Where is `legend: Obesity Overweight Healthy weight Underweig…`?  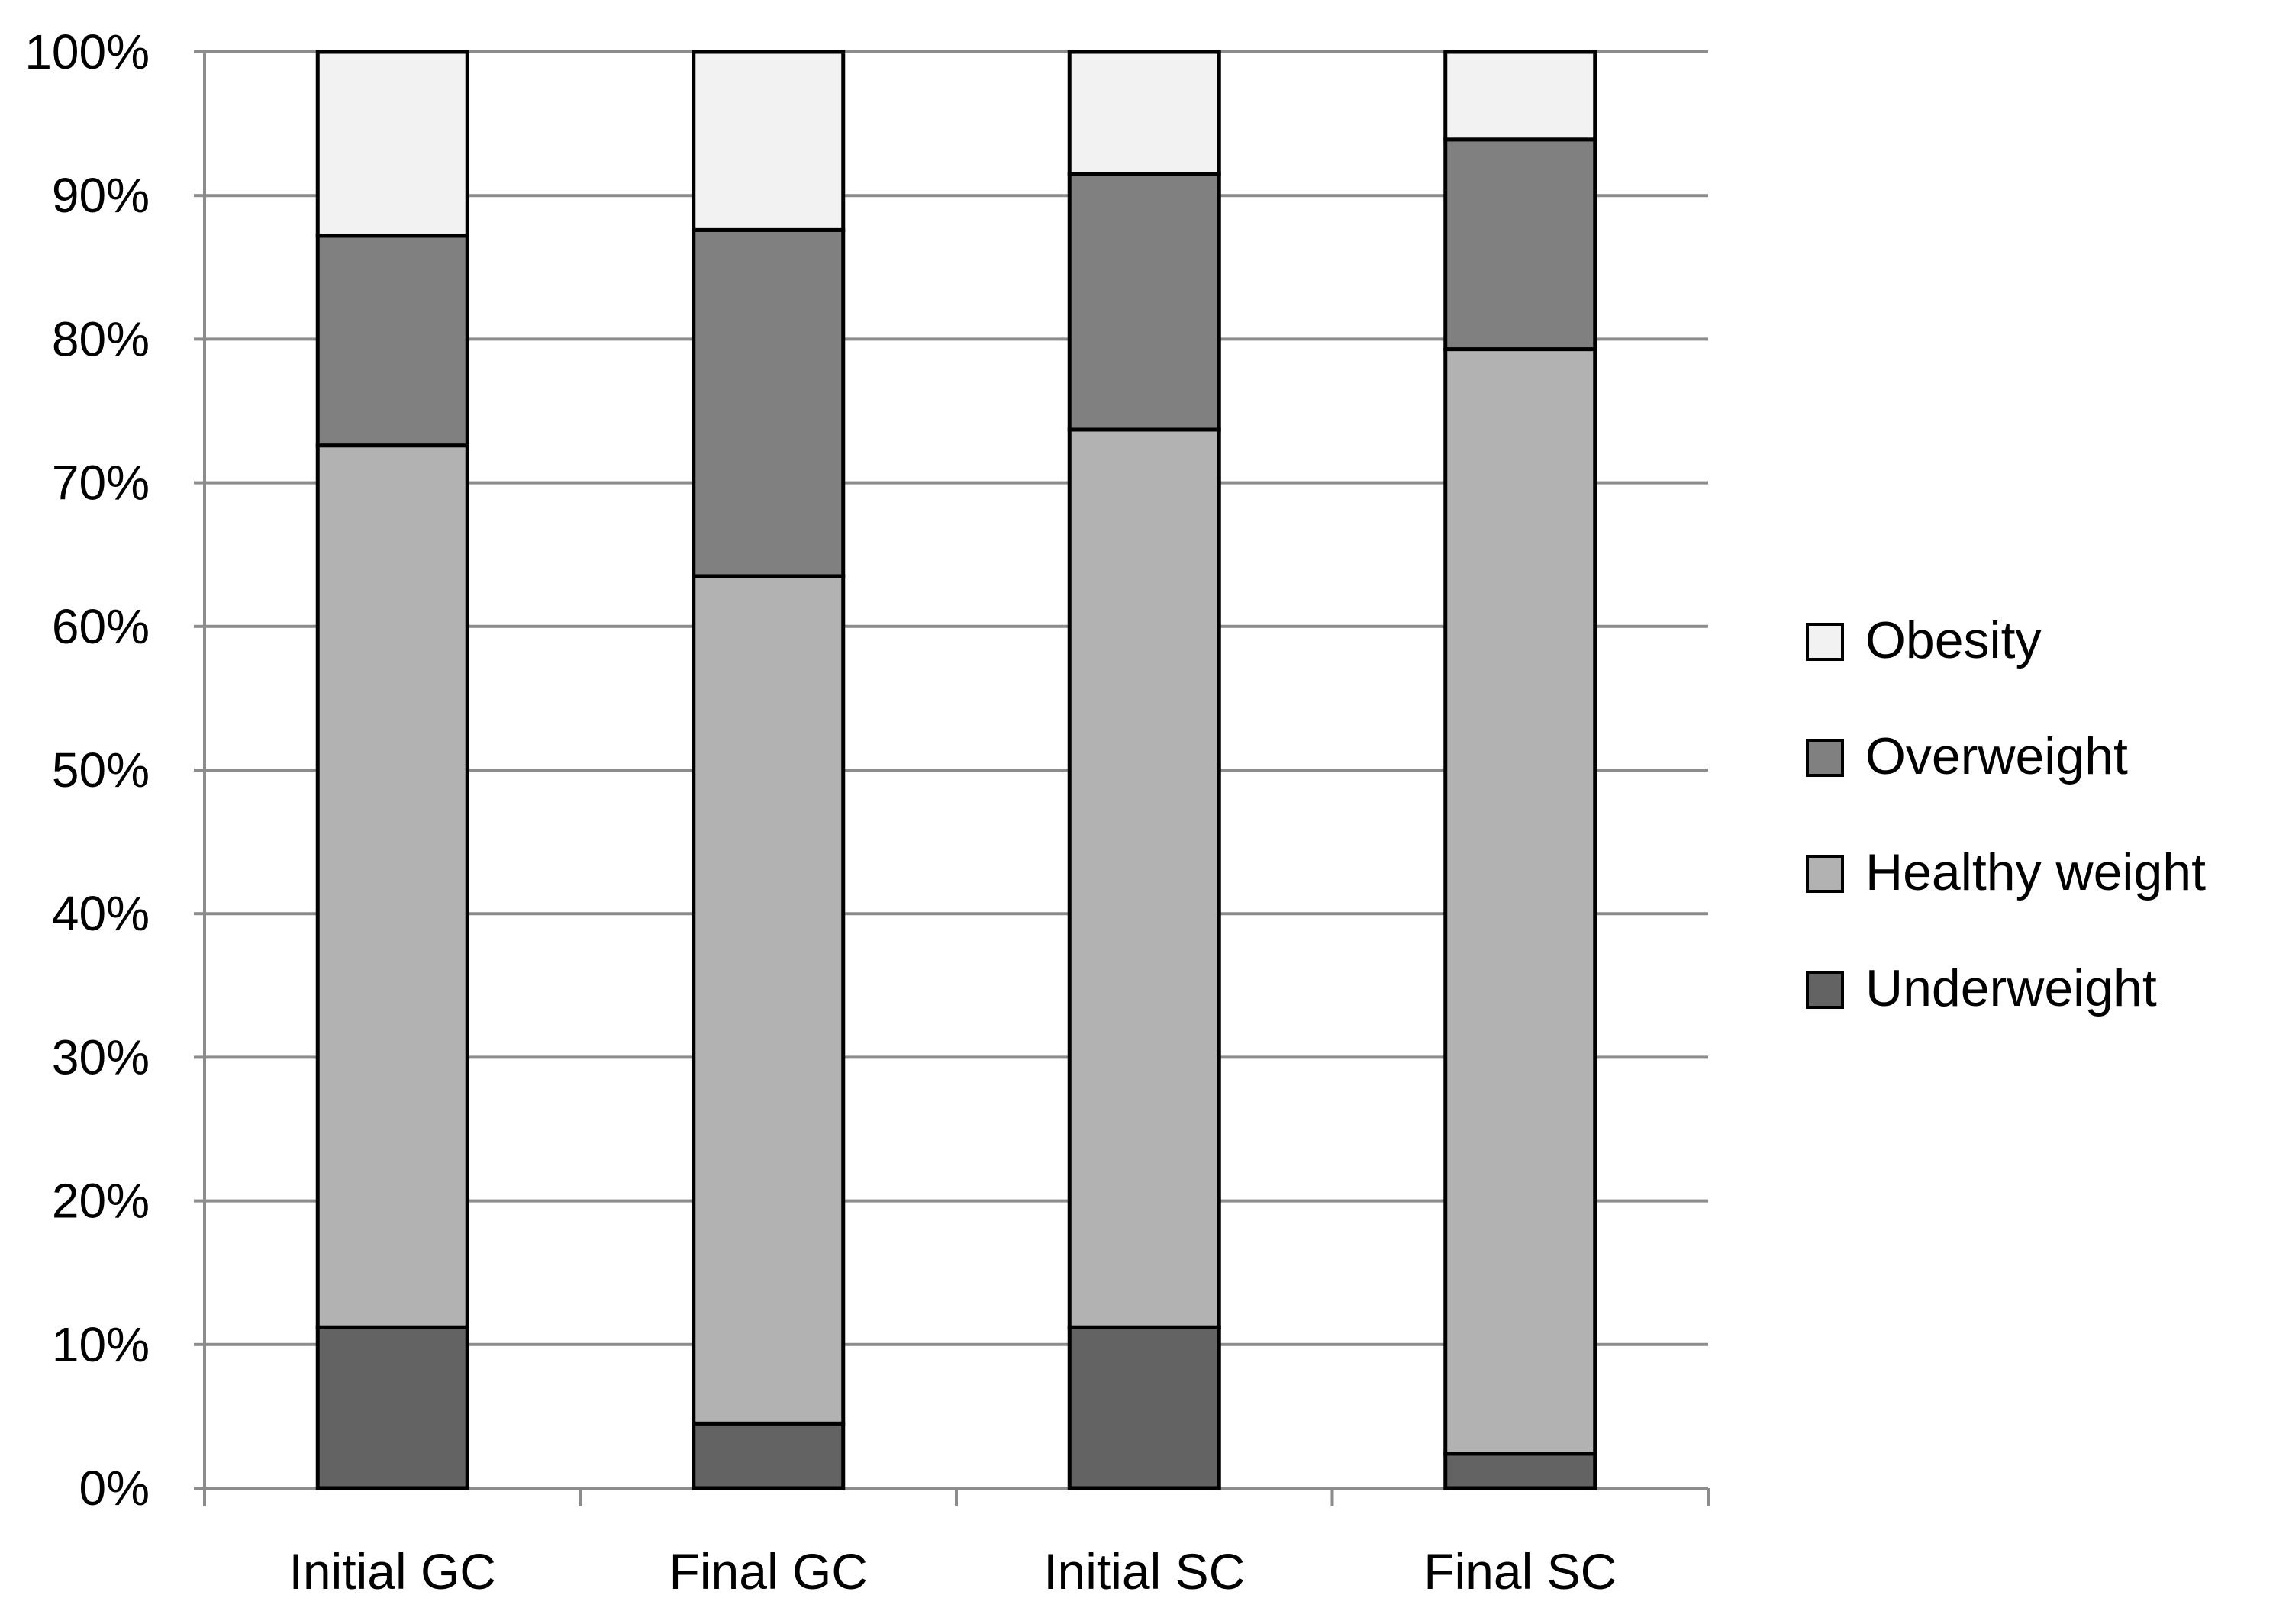 legend: Obesity Overweight Healthy weight Underweig… is located at coordinates (2006, 814).